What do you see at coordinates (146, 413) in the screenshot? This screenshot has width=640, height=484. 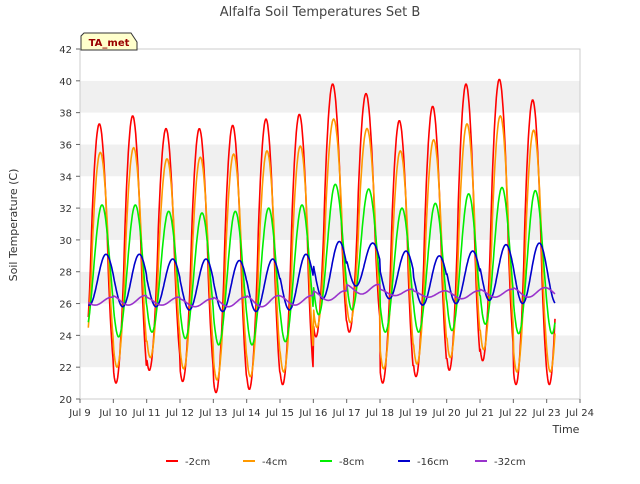 I see `x-tick-label: Jul 11` at bounding box center [146, 413].